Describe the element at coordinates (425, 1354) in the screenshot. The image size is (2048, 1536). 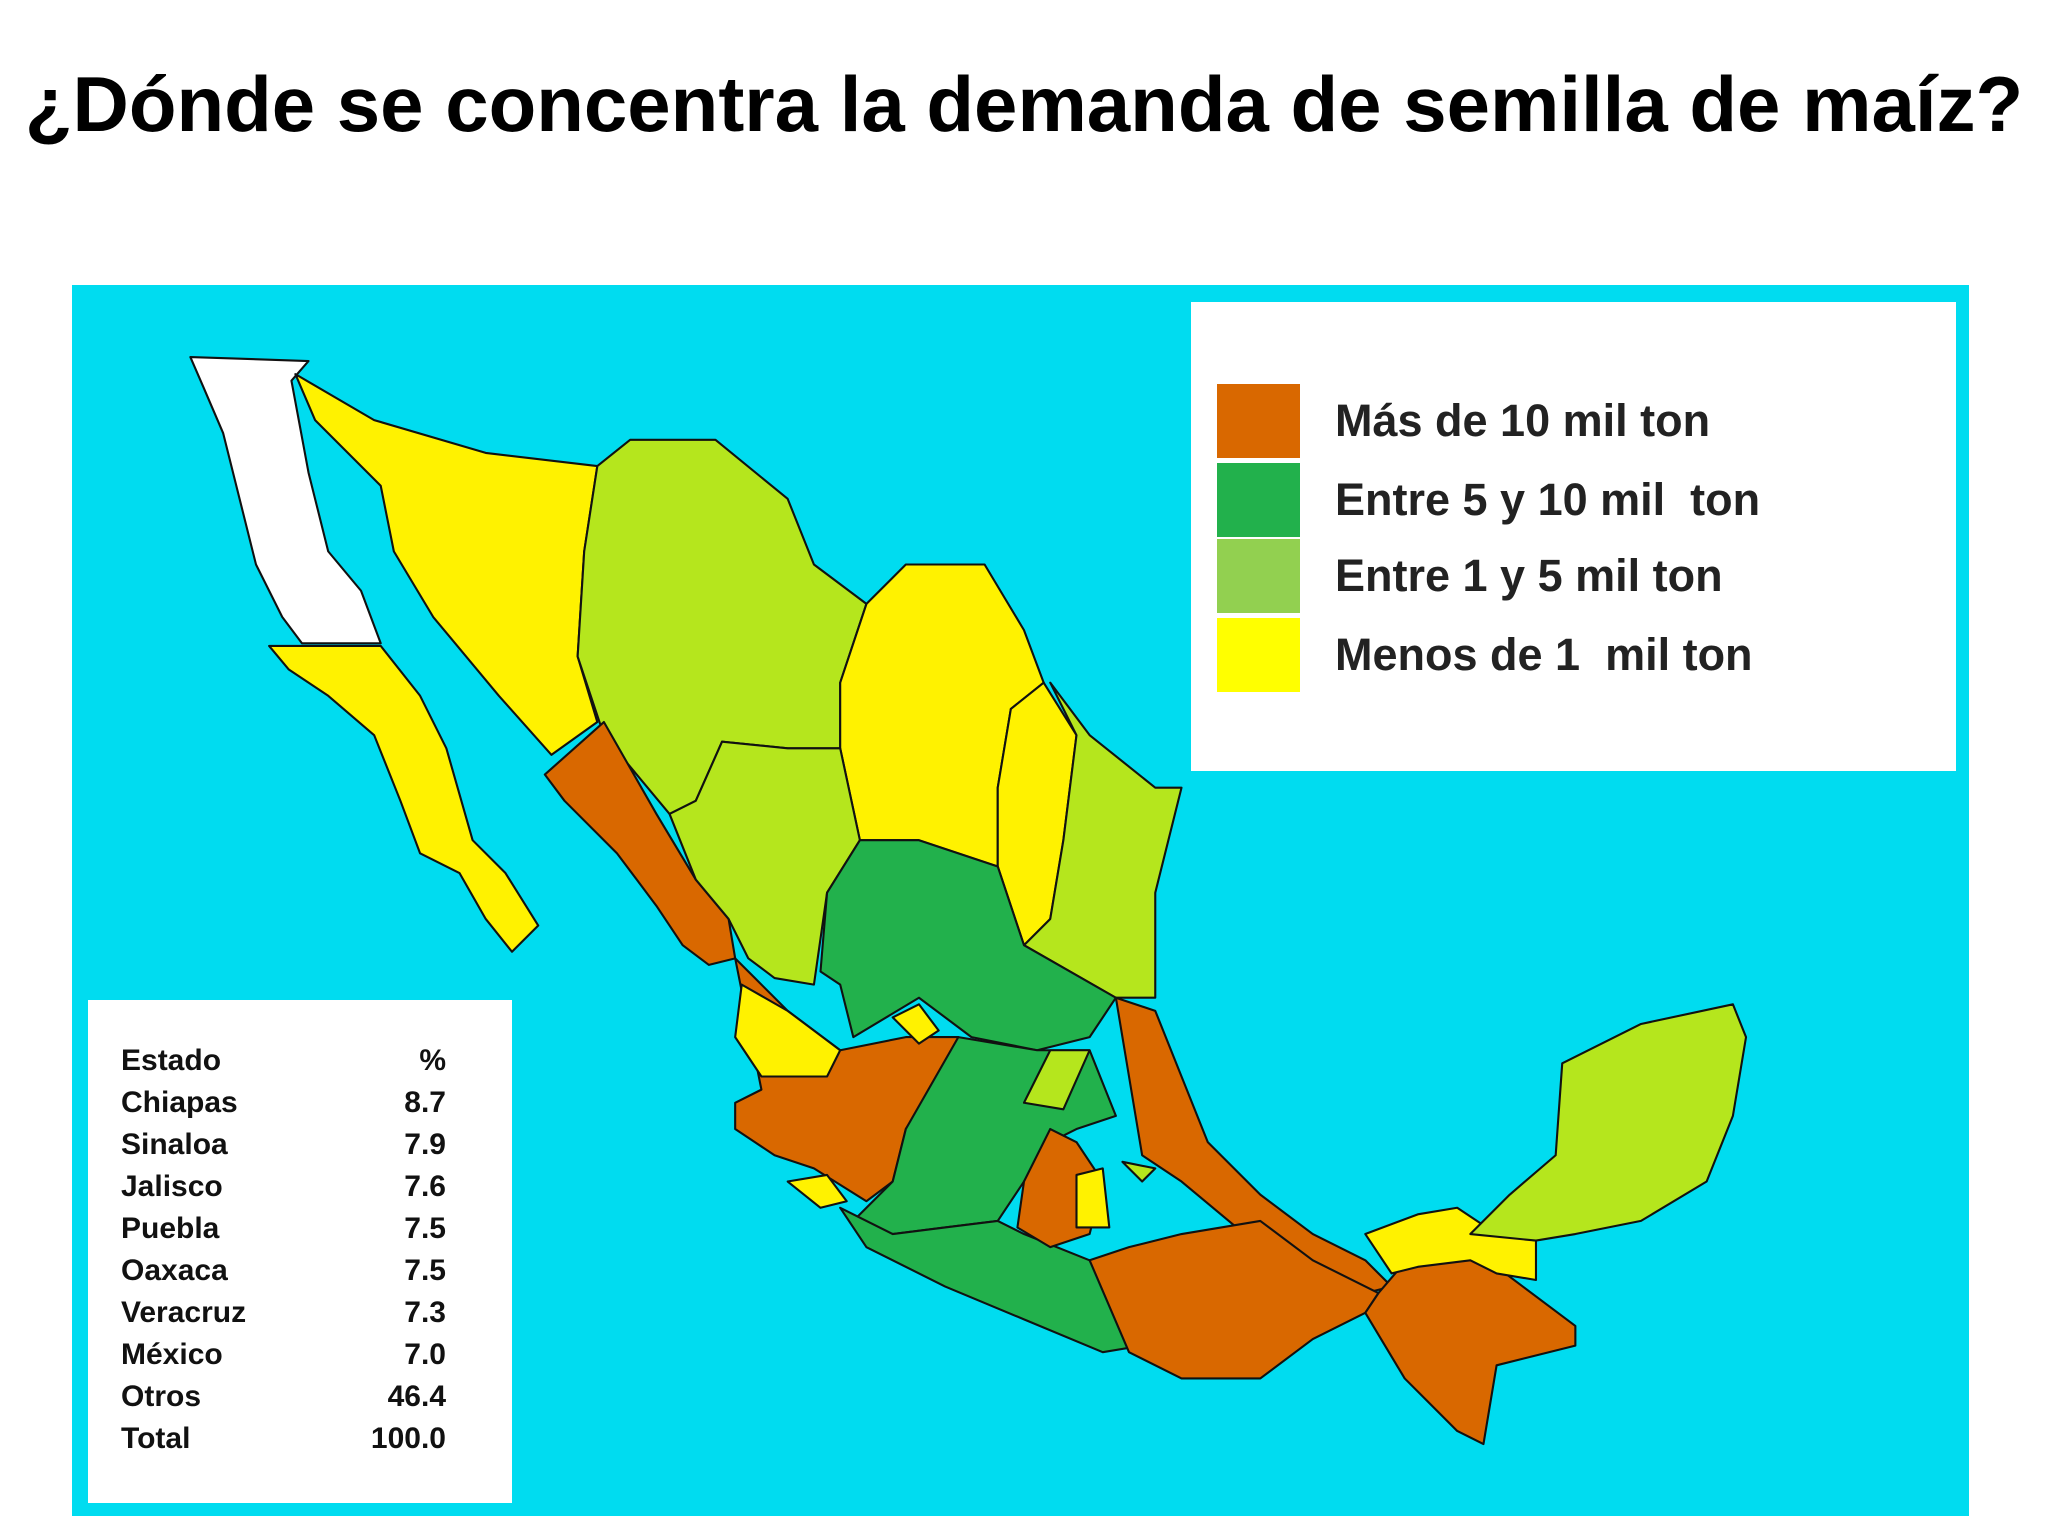
I see `table-cell: 7.0` at that location.